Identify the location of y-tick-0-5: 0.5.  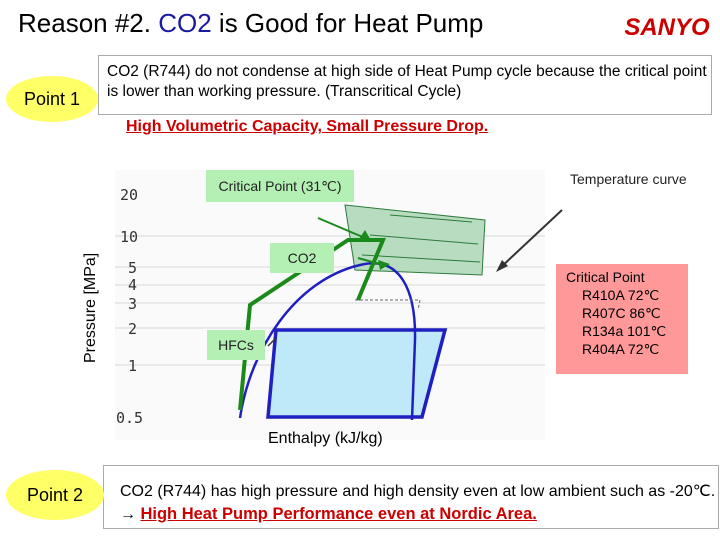
(129, 418).